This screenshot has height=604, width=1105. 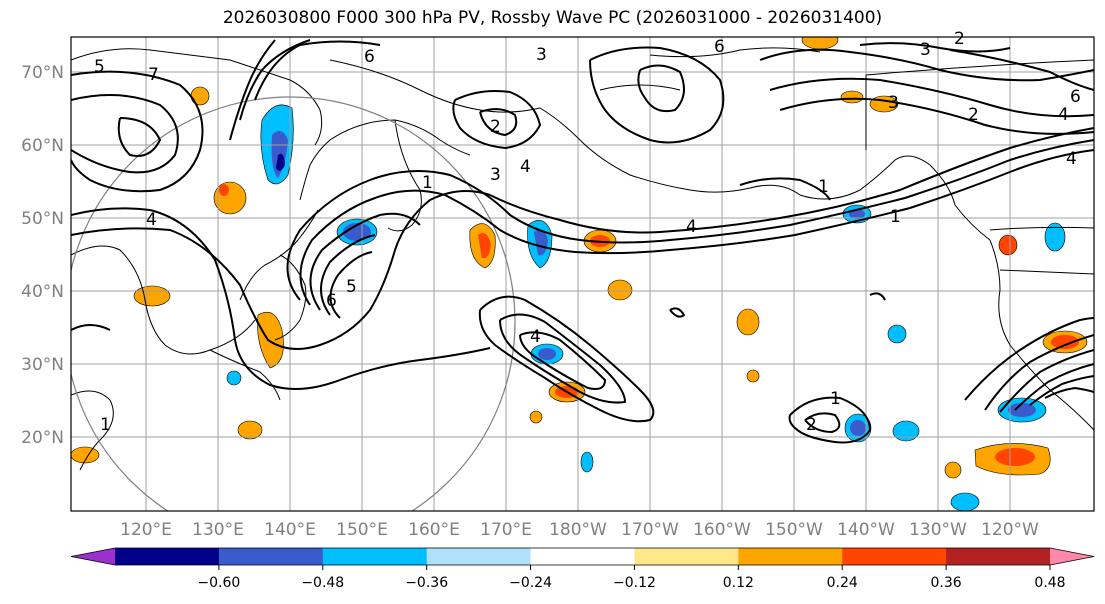 What do you see at coordinates (866, 530) in the screenshot?
I see `lon-label: 140°W` at bounding box center [866, 530].